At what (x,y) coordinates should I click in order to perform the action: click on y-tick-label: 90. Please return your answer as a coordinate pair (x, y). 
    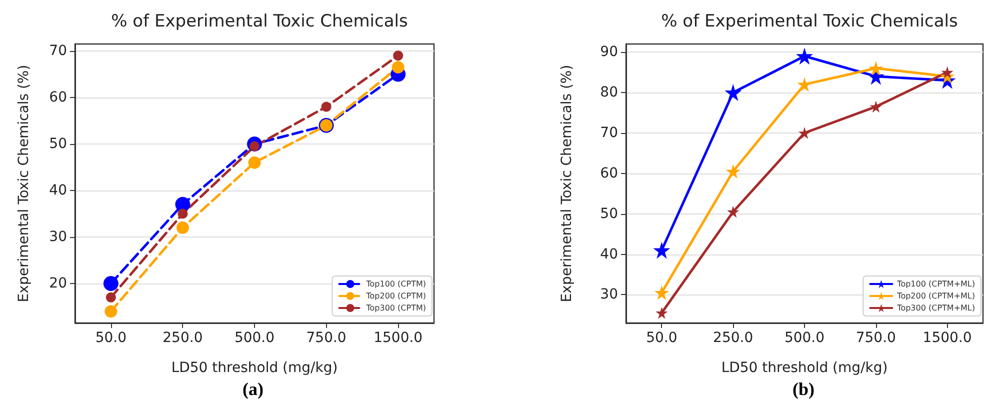
    Looking at the image, I should click on (609, 52).